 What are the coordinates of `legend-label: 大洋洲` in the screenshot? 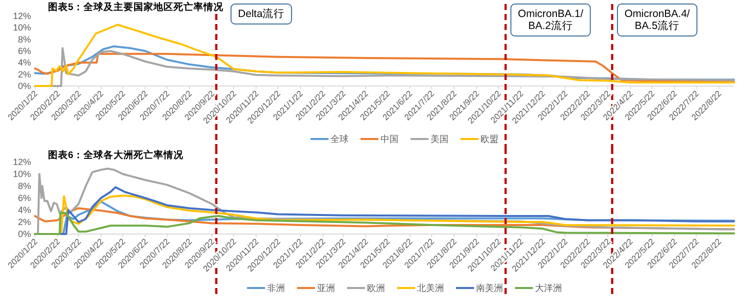 It's located at (548, 288).